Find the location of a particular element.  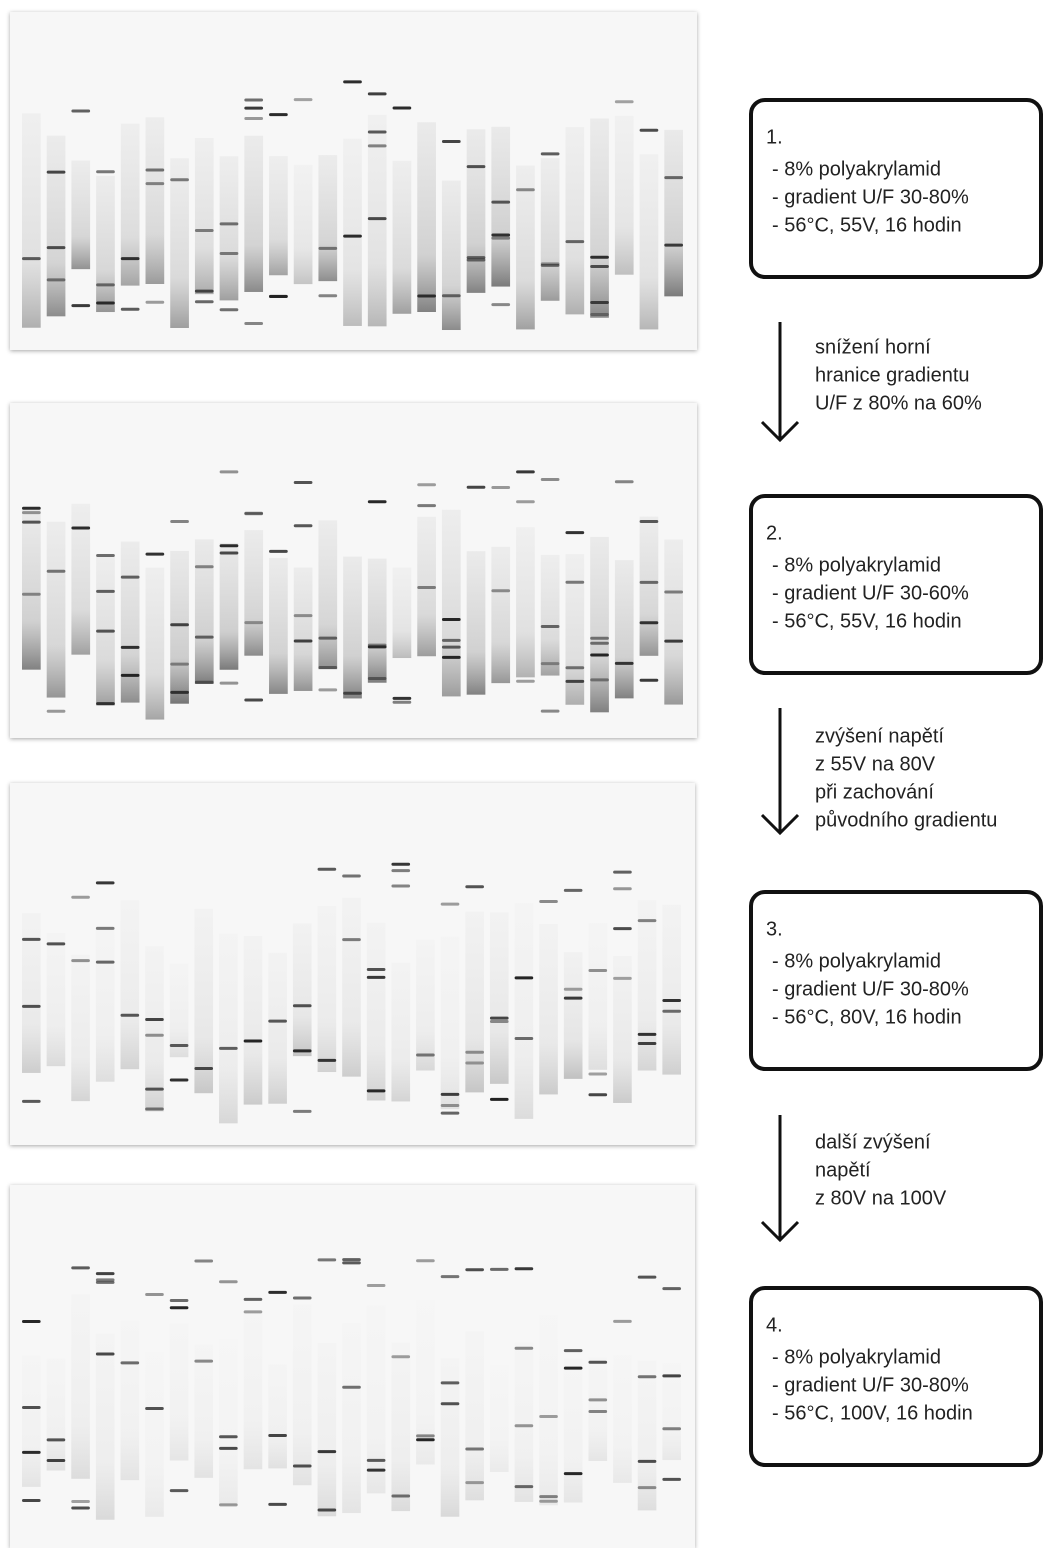

gel is located at coordinates (353, 181).